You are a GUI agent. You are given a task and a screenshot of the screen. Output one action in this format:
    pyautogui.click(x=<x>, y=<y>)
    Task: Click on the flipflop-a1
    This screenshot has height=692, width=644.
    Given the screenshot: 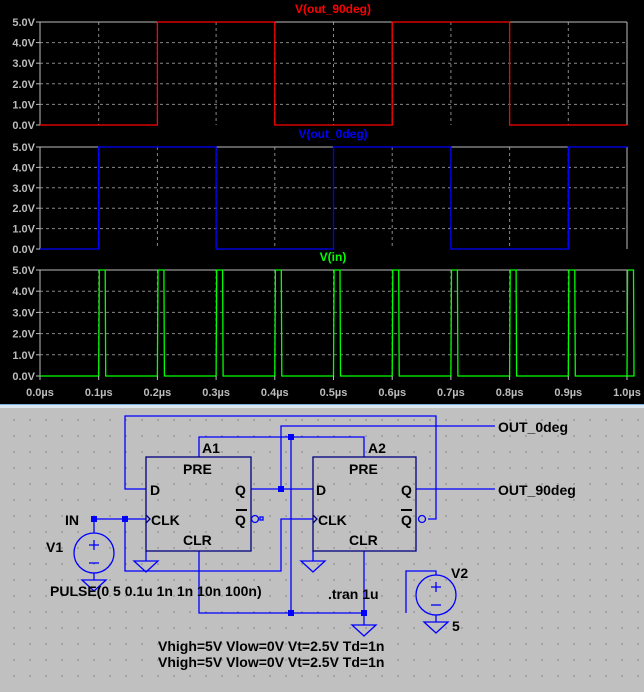 What is the action you would take?
    pyautogui.click(x=198, y=504)
    